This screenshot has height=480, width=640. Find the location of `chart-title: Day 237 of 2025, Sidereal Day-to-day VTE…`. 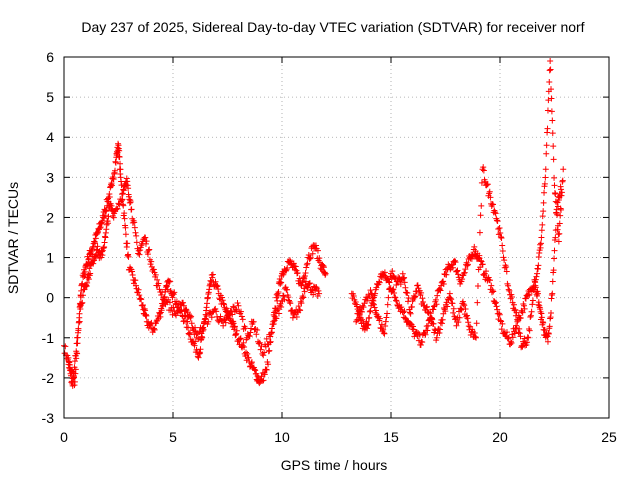

chart-title: Day 237 of 2025, Sidereal Day-to-day VTE… is located at coordinates (332, 27).